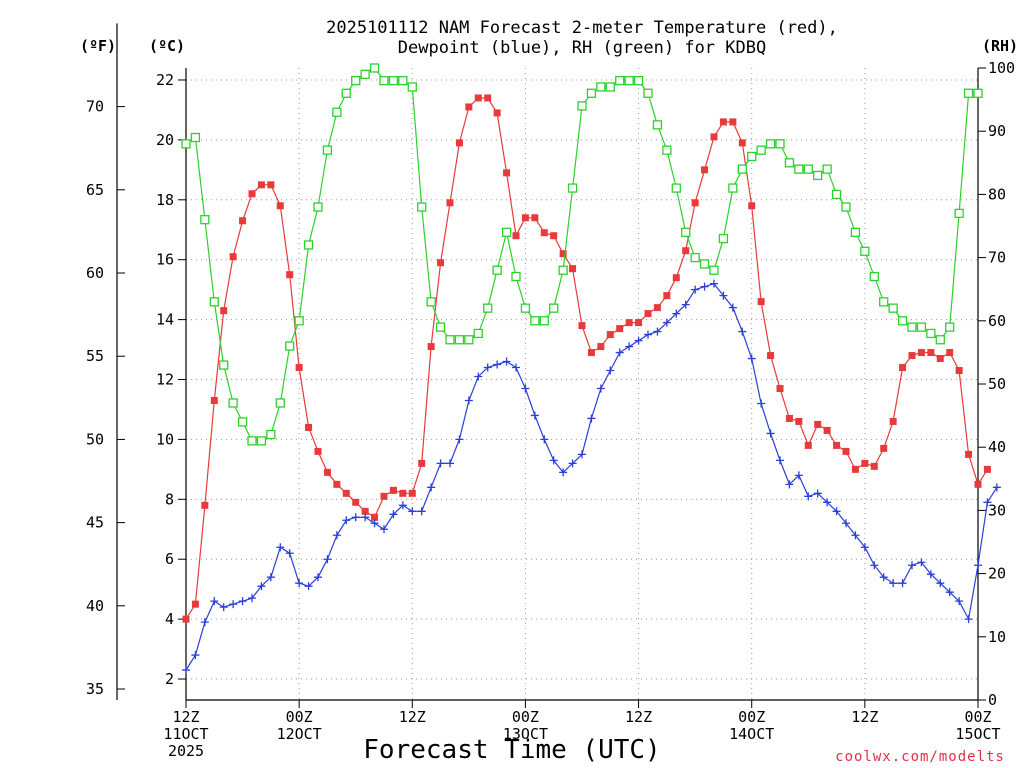  I want to click on time-tick-label: 00Z, so click(751, 717).